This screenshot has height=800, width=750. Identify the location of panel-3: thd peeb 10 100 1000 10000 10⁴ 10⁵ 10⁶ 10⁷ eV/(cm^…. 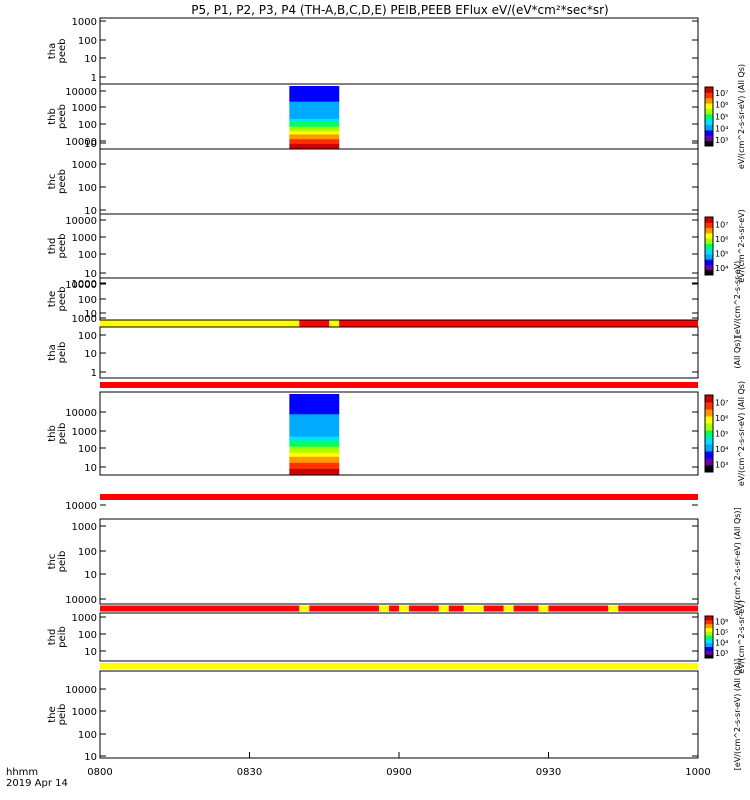
(396, 245).